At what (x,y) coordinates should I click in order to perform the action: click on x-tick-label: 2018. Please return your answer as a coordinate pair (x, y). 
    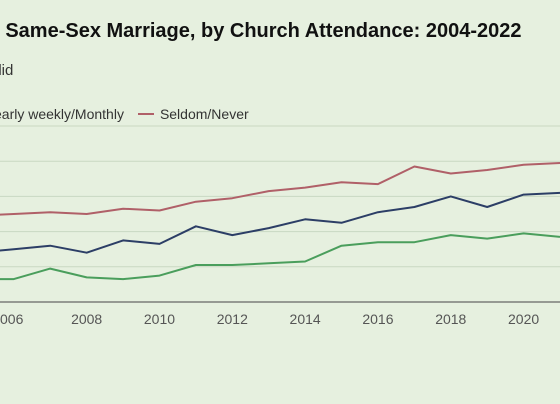
    Looking at the image, I should click on (450, 319).